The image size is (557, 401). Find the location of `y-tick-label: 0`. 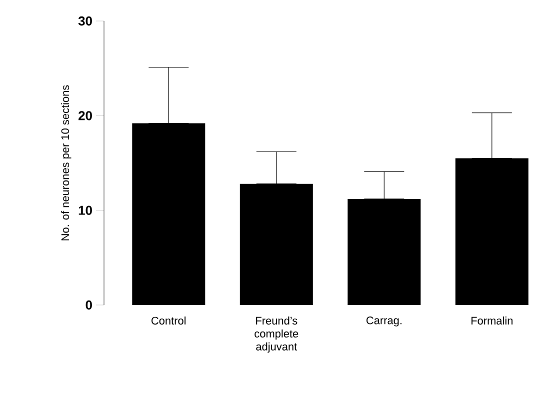

y-tick-label: 0 is located at coordinates (89, 305).